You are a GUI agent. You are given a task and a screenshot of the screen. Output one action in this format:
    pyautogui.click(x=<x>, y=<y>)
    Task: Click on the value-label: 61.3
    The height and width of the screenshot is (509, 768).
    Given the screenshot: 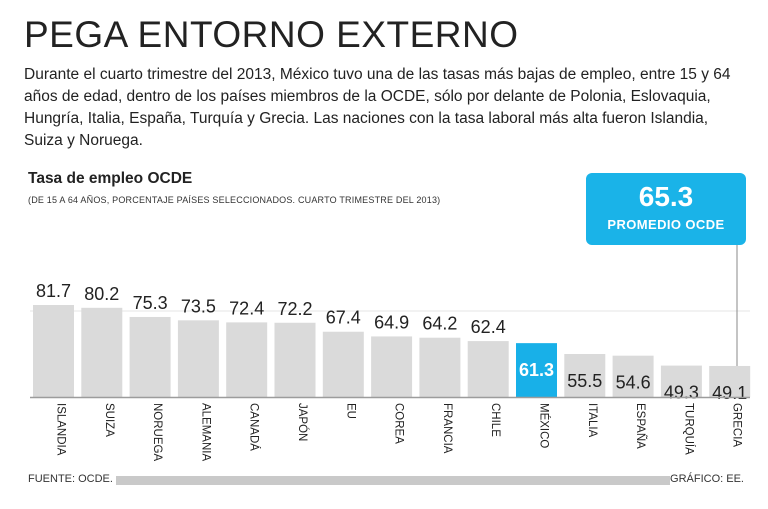 What is the action you would take?
    pyautogui.click(x=536, y=370)
    